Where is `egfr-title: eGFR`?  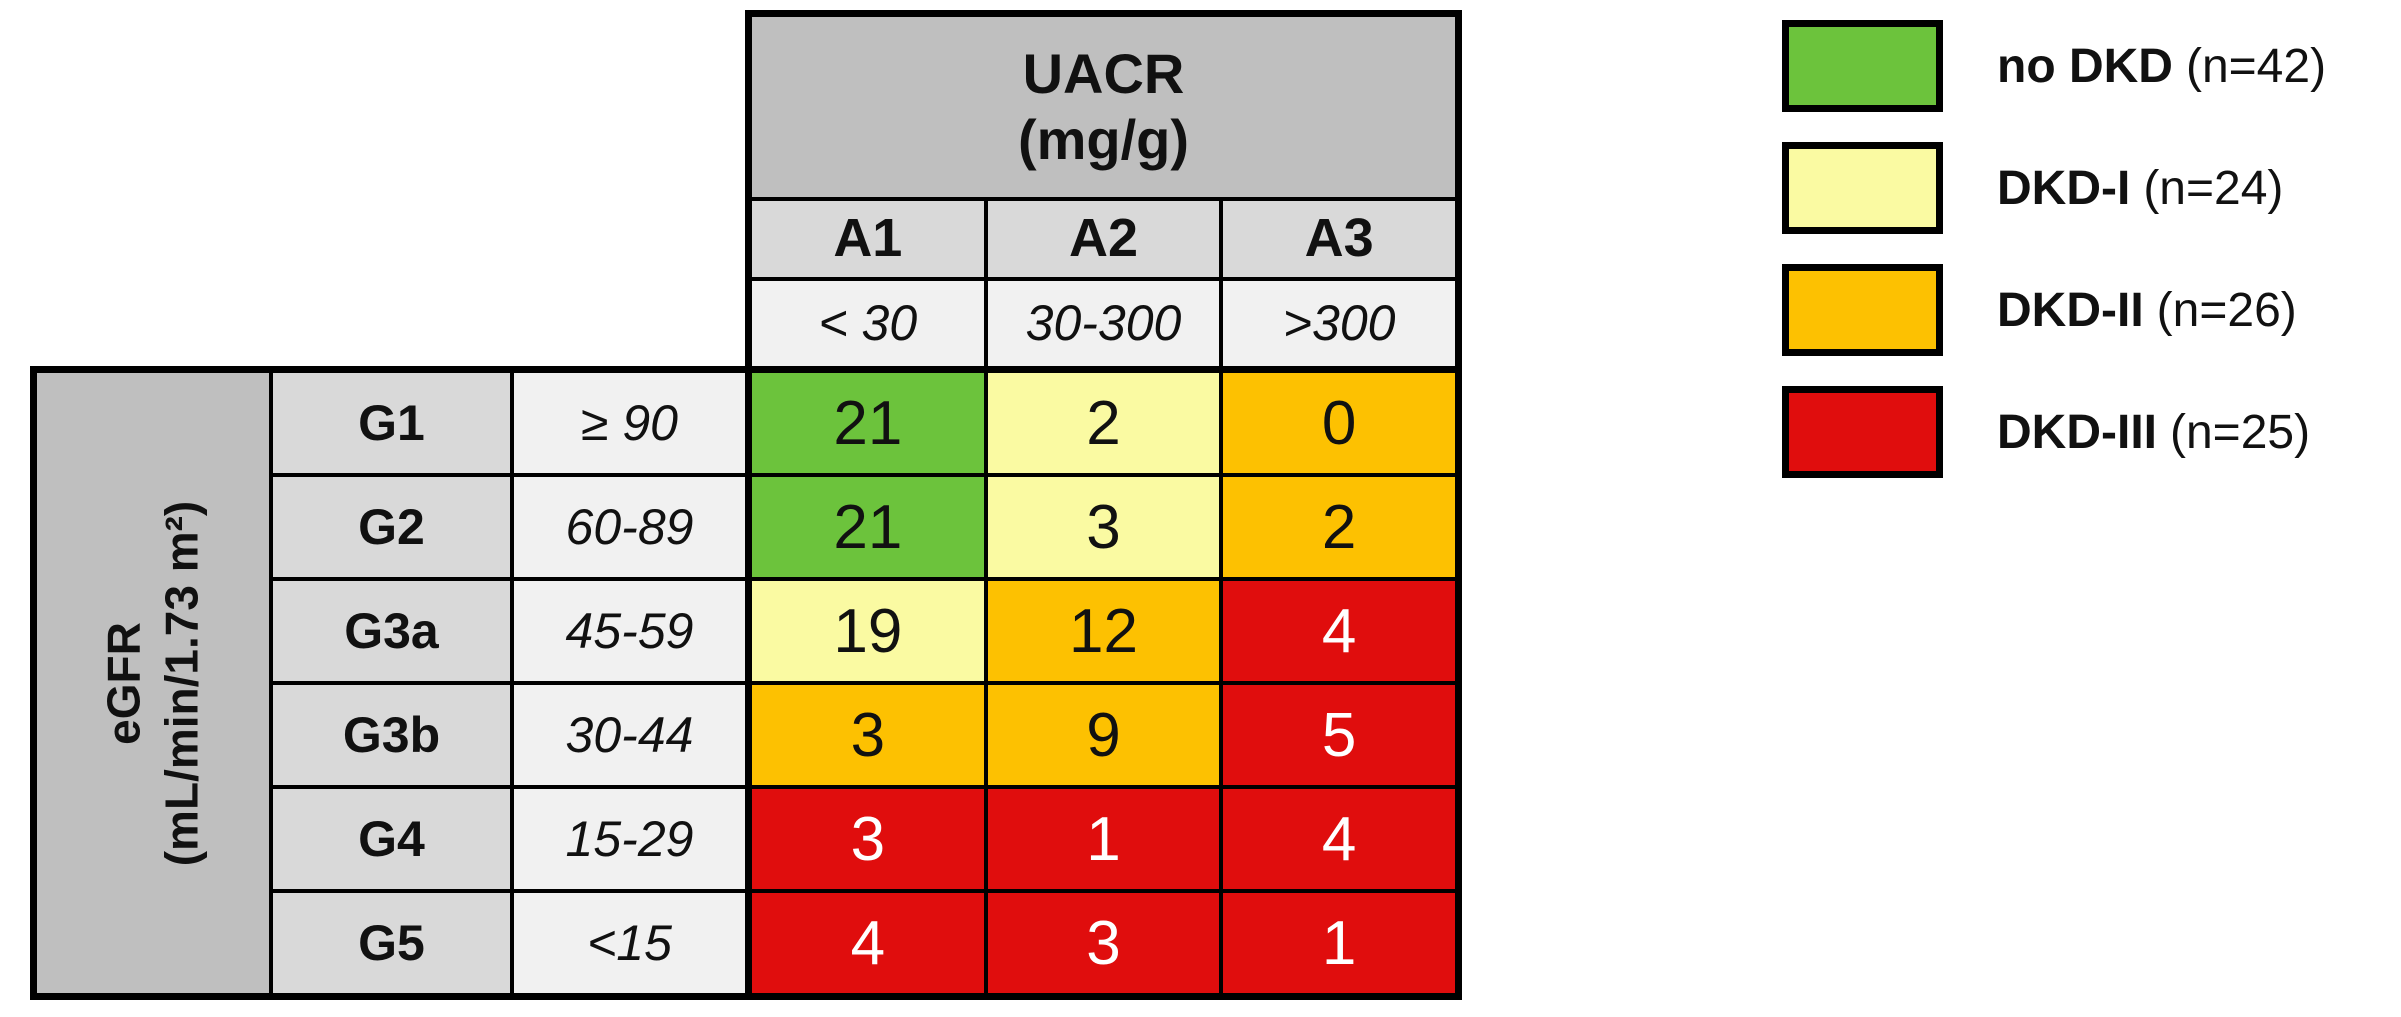 egfr-title: eGFR is located at coordinates (123, 683).